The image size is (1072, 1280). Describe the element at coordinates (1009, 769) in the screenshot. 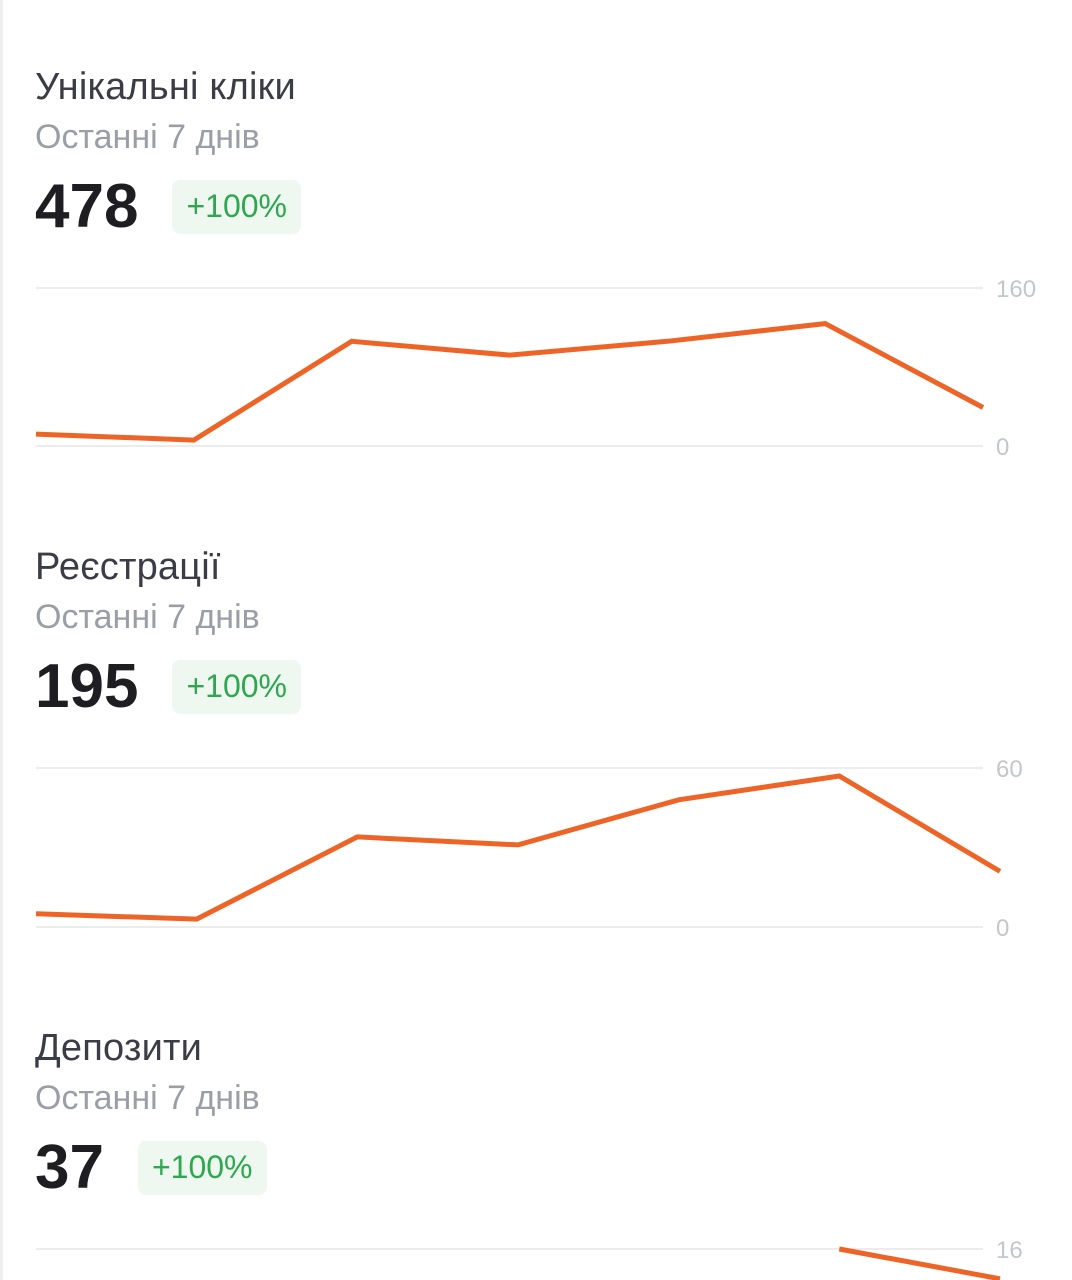

I see `y-tick-label: 60` at that location.